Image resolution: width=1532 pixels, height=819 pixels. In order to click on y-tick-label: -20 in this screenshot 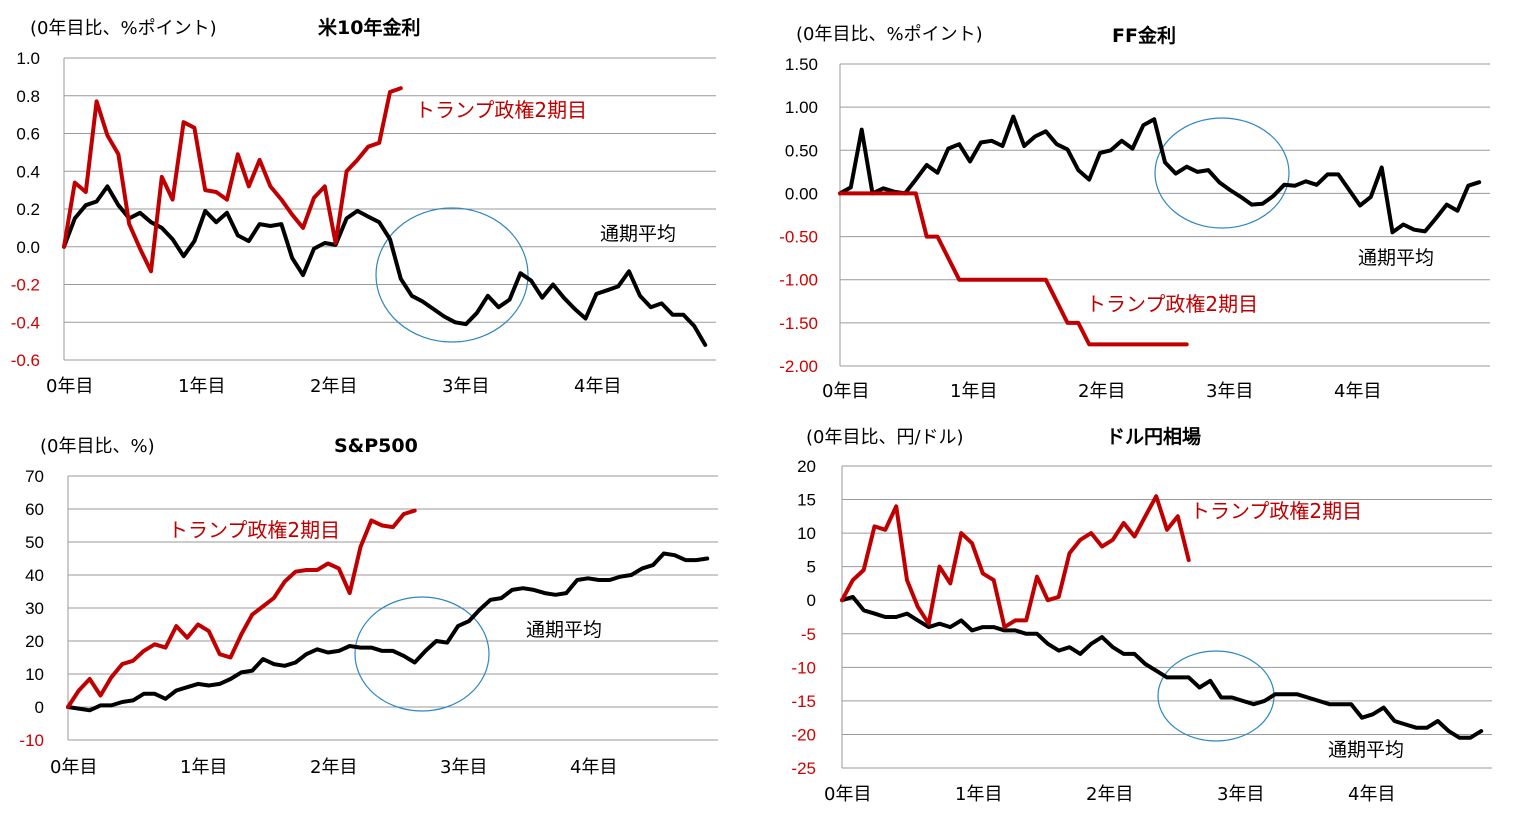, I will do `click(803, 734)`.